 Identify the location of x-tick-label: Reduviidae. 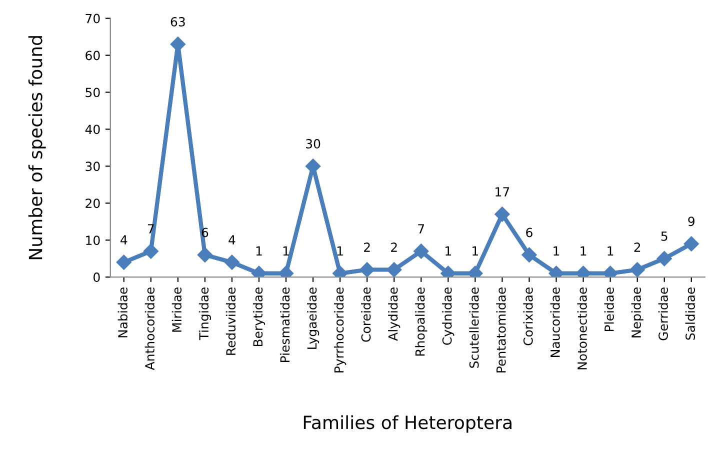
(231, 321).